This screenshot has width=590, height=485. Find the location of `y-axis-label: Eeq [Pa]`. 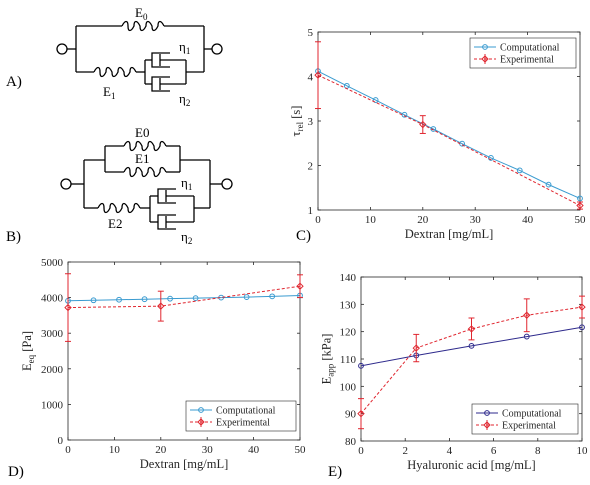

y-axis-label: Eeq [Pa] is located at coordinates (28, 351).